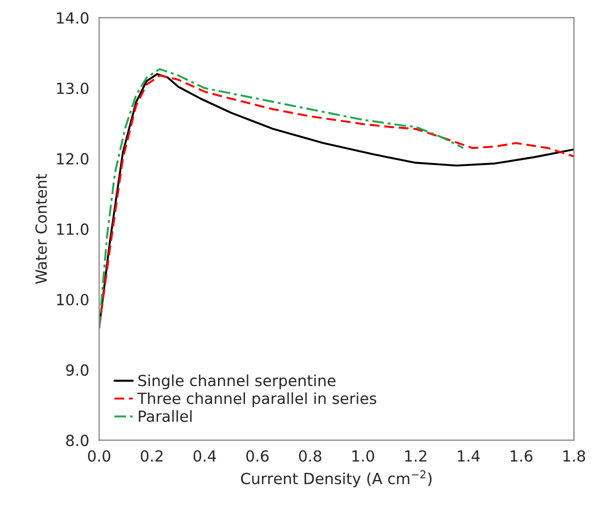 The height and width of the screenshot is (506, 601). Describe the element at coordinates (336, 479) in the screenshot. I see `x-axis-title: Current Density (A cm$^{−2}$)` at that location.